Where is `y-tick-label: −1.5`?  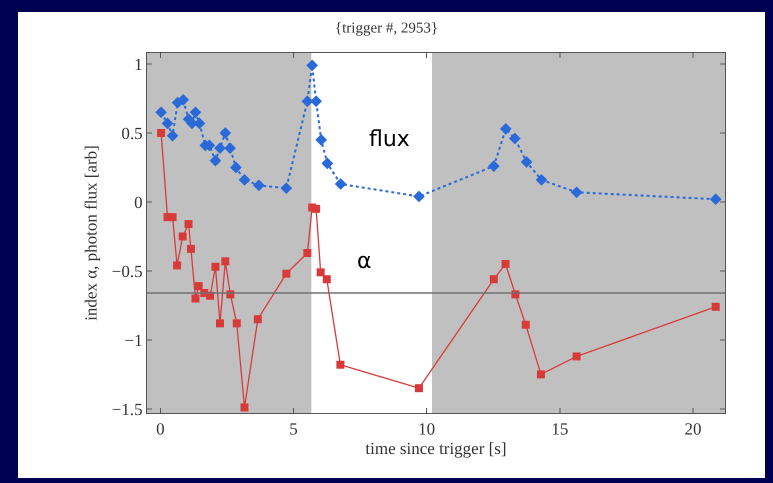
y-tick-label: −1.5 is located at coordinates (127, 409).